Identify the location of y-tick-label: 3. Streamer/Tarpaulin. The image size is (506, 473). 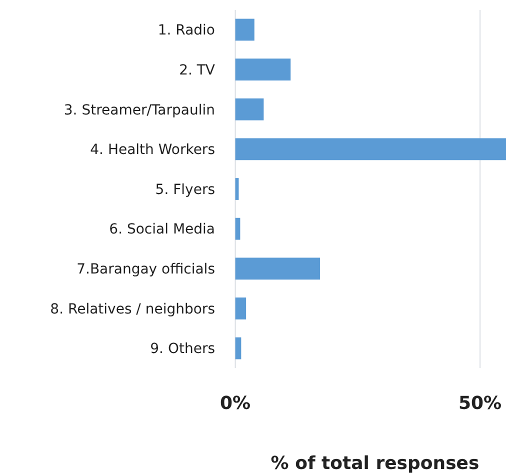
(139, 110).